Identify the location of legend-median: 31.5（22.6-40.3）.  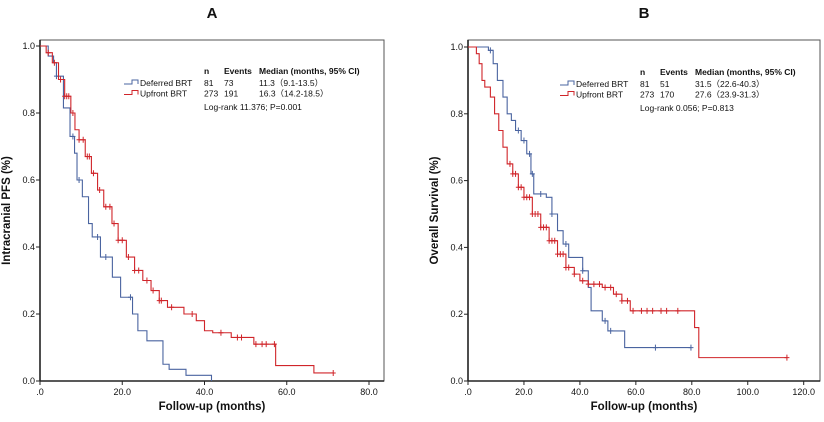
(729, 84).